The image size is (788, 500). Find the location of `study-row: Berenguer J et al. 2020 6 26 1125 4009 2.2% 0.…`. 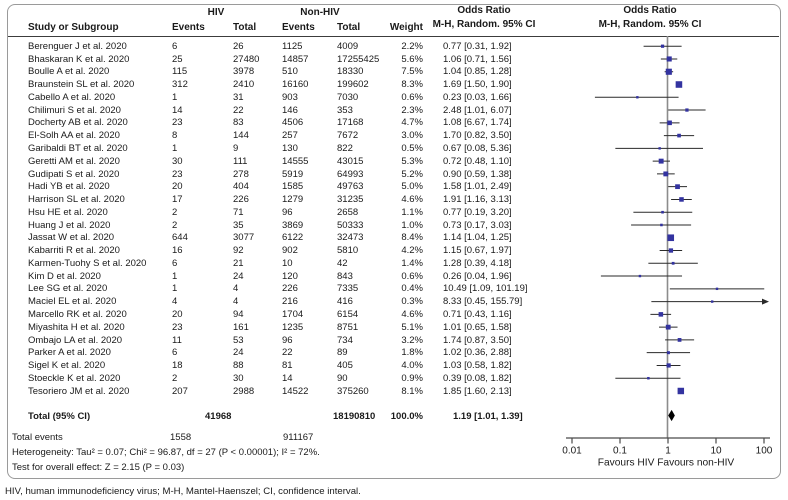

study-row: Berenguer J et al. 2020 6 26 1125 4009 2.2% 0.… is located at coordinates (394, 47).